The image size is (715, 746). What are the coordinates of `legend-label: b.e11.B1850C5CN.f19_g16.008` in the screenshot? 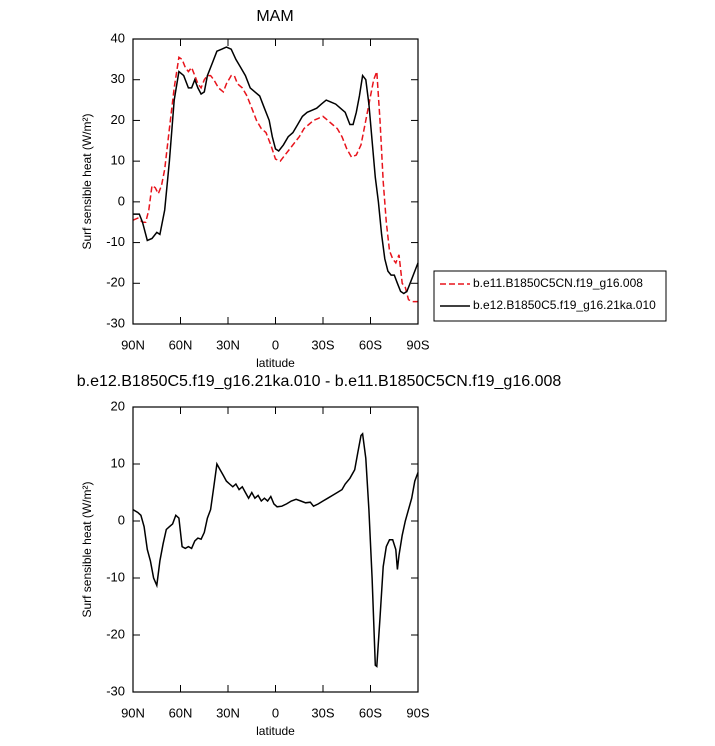 It's located at (558, 283).